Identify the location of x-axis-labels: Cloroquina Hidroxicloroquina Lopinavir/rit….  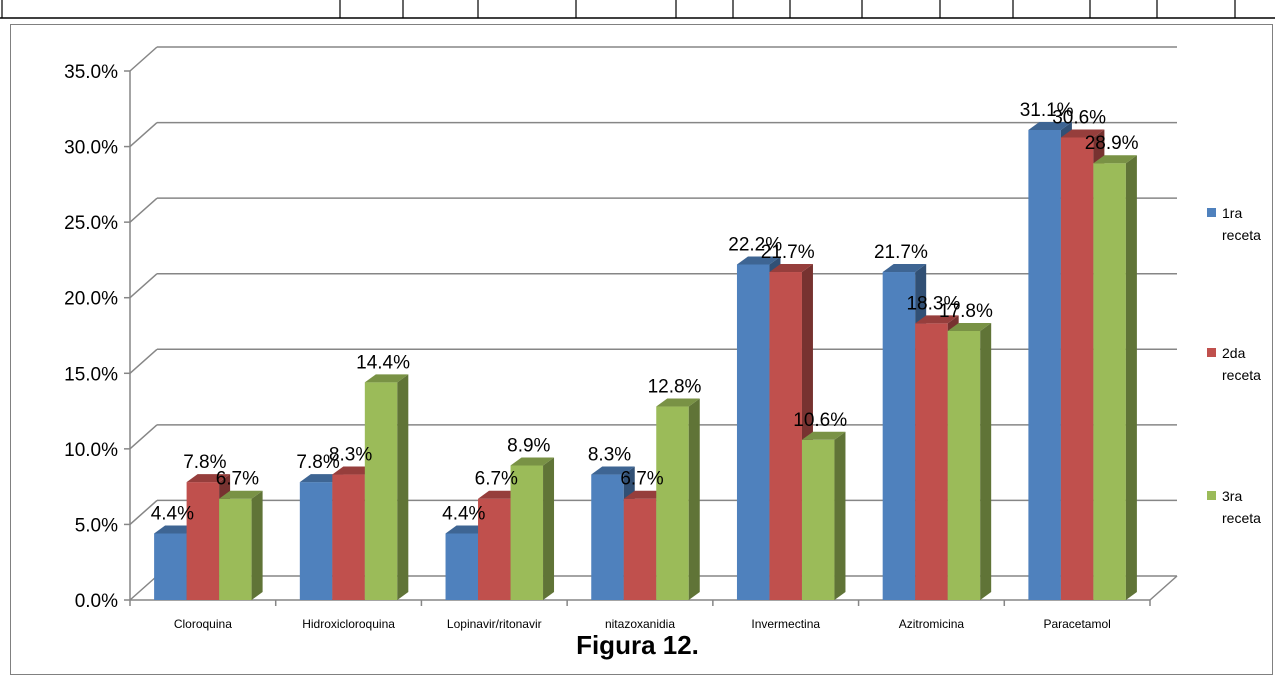
(640, 615).